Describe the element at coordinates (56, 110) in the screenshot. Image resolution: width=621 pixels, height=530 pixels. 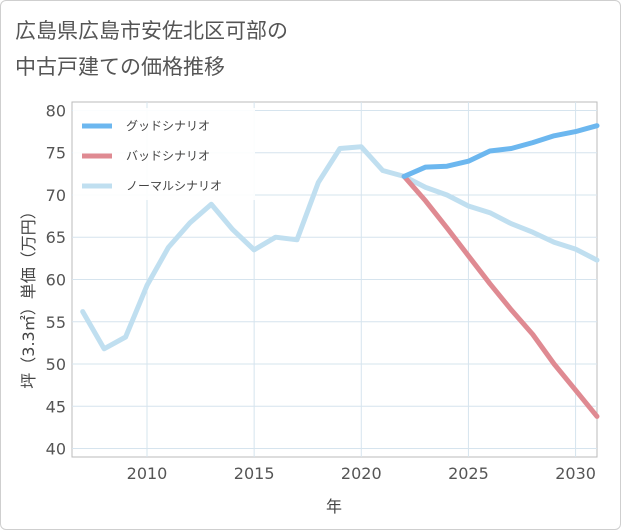
I see `y-tick-label: 80` at that location.